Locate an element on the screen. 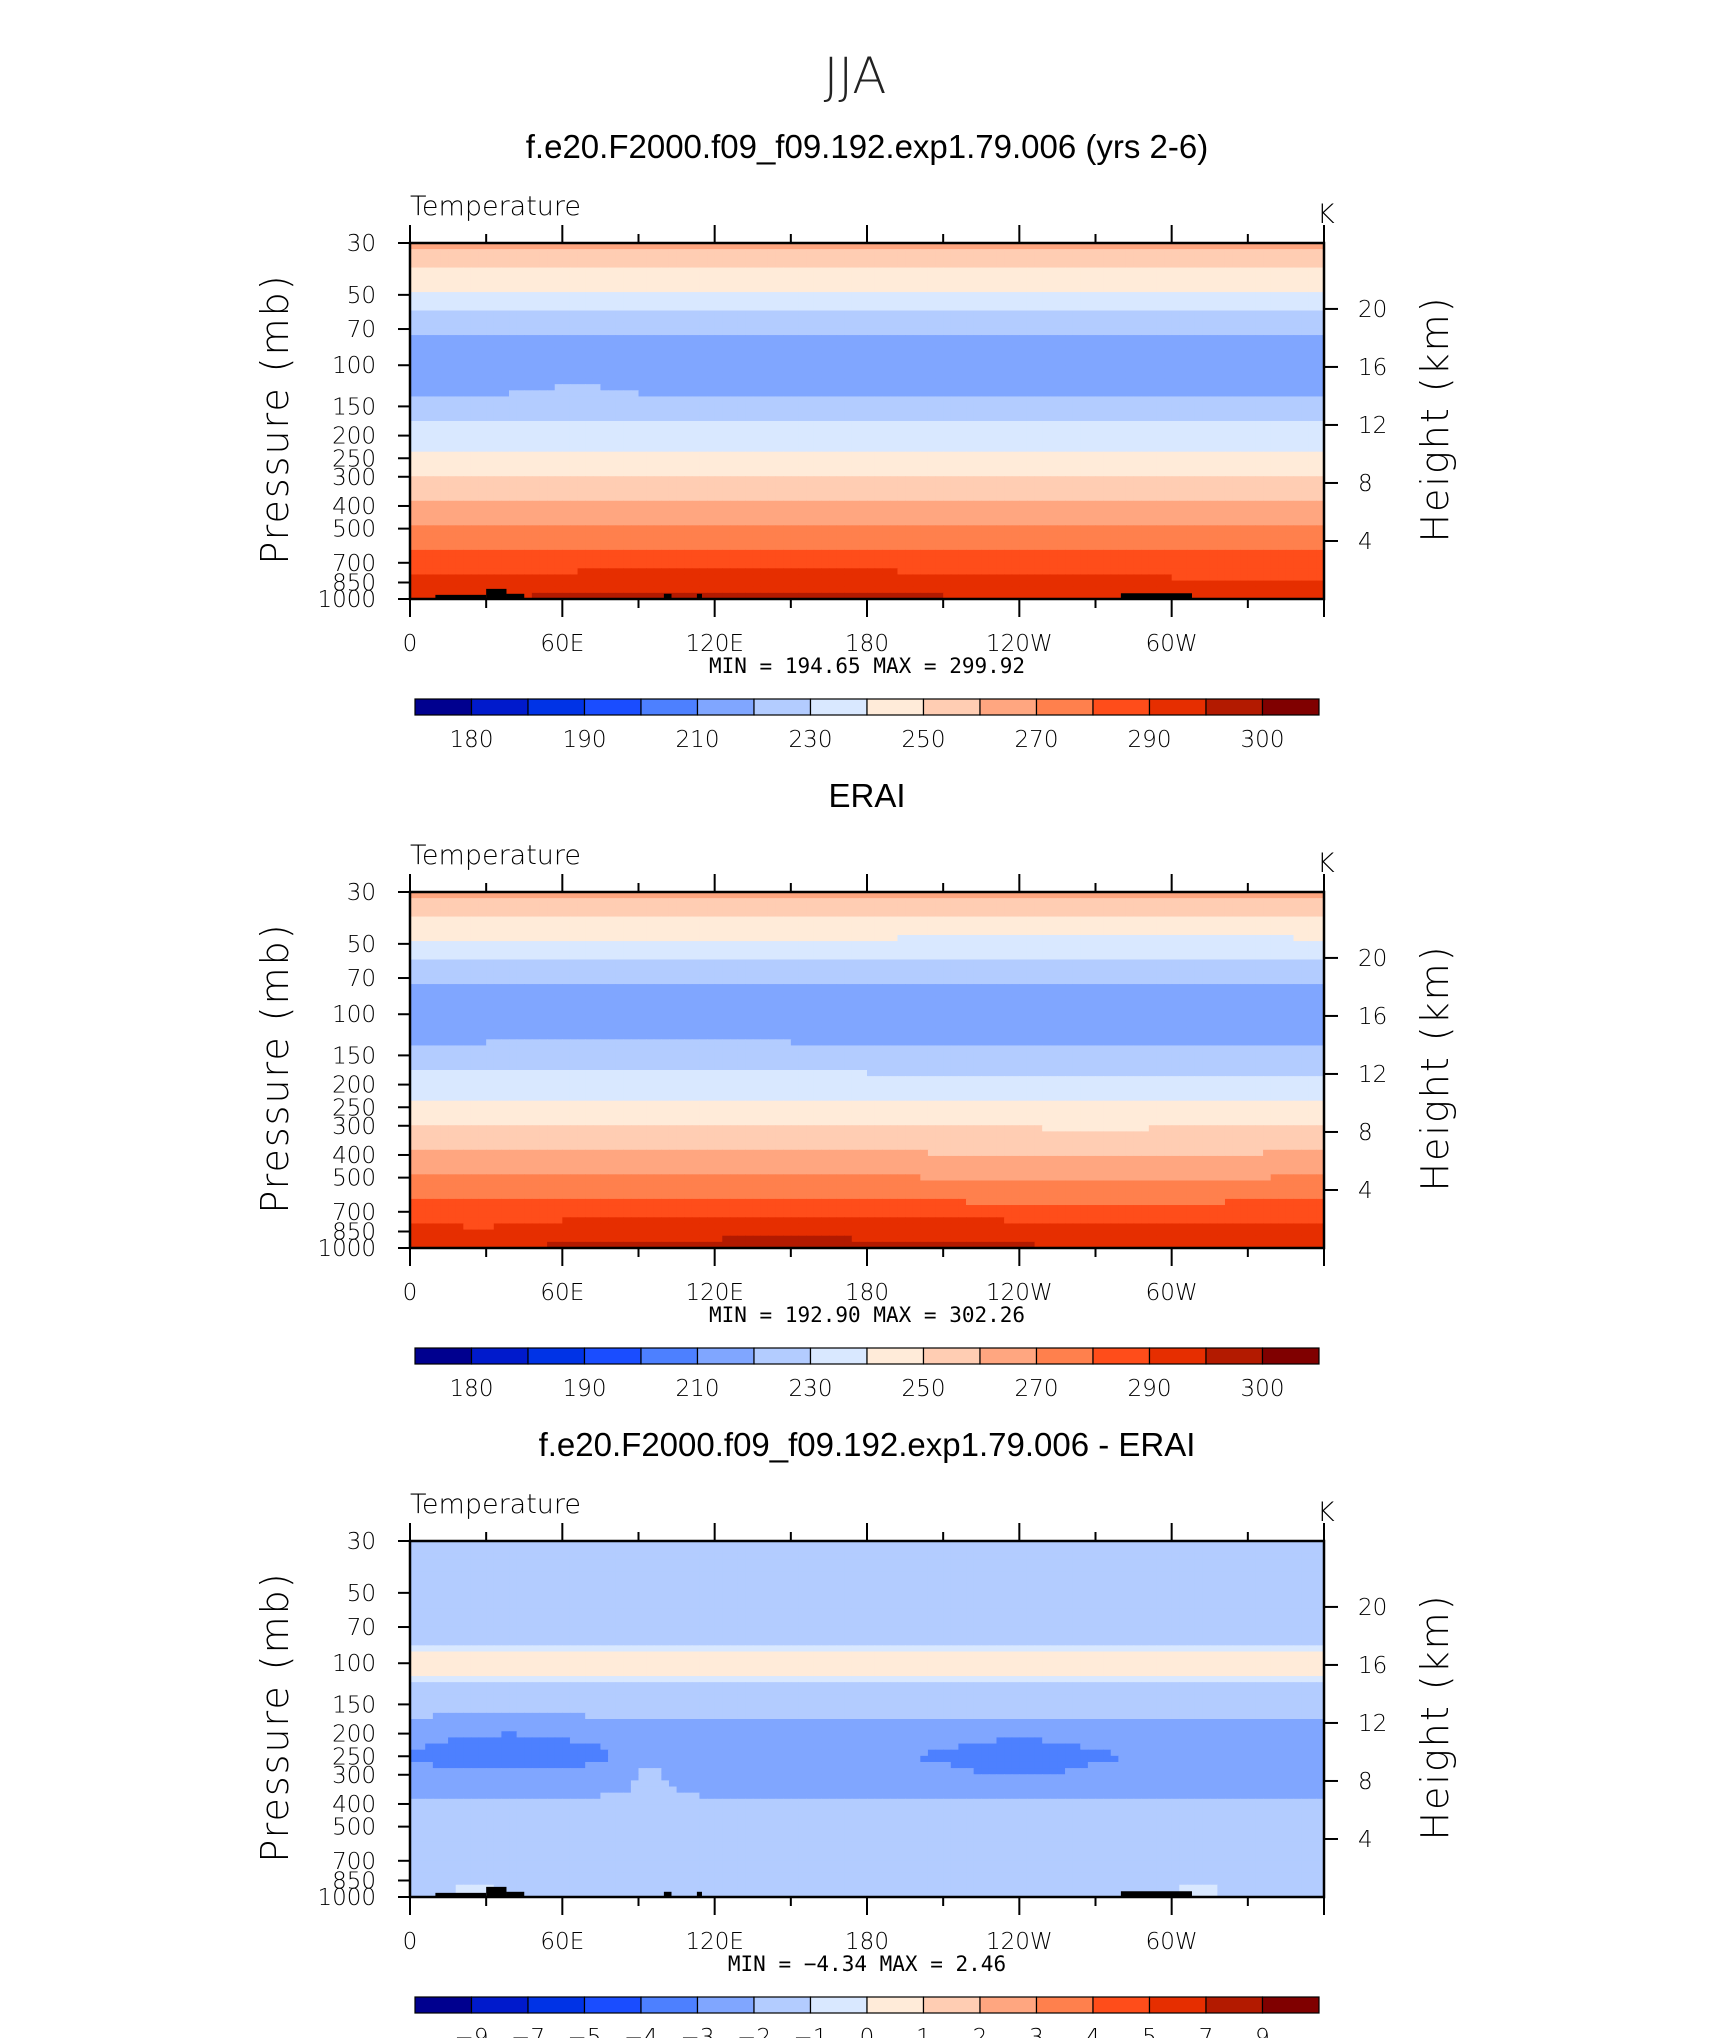  max-value: 302.26 is located at coordinates (987, 1315).